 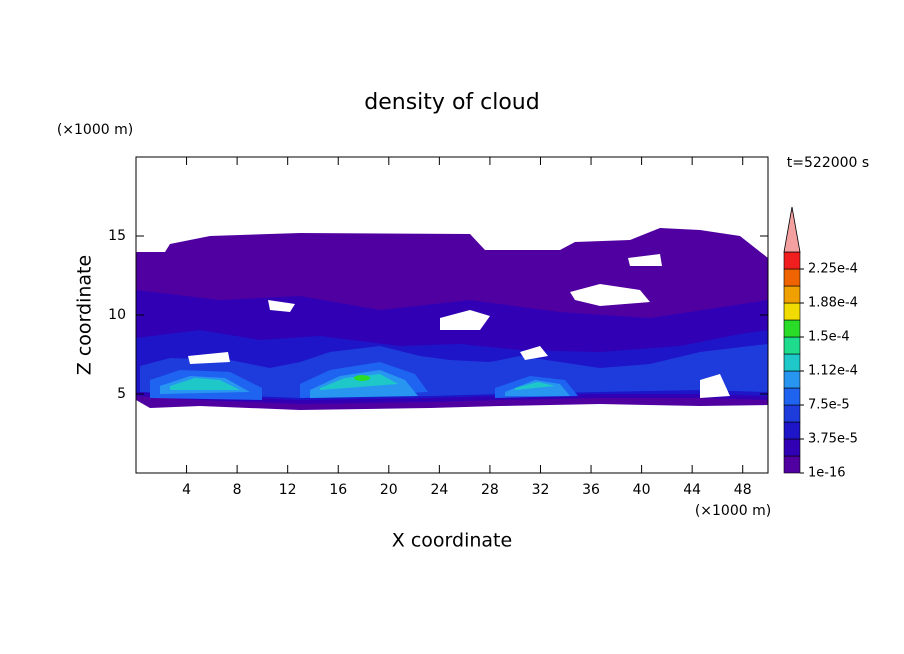 I want to click on chart-title: density of cloud, so click(x=451, y=102).